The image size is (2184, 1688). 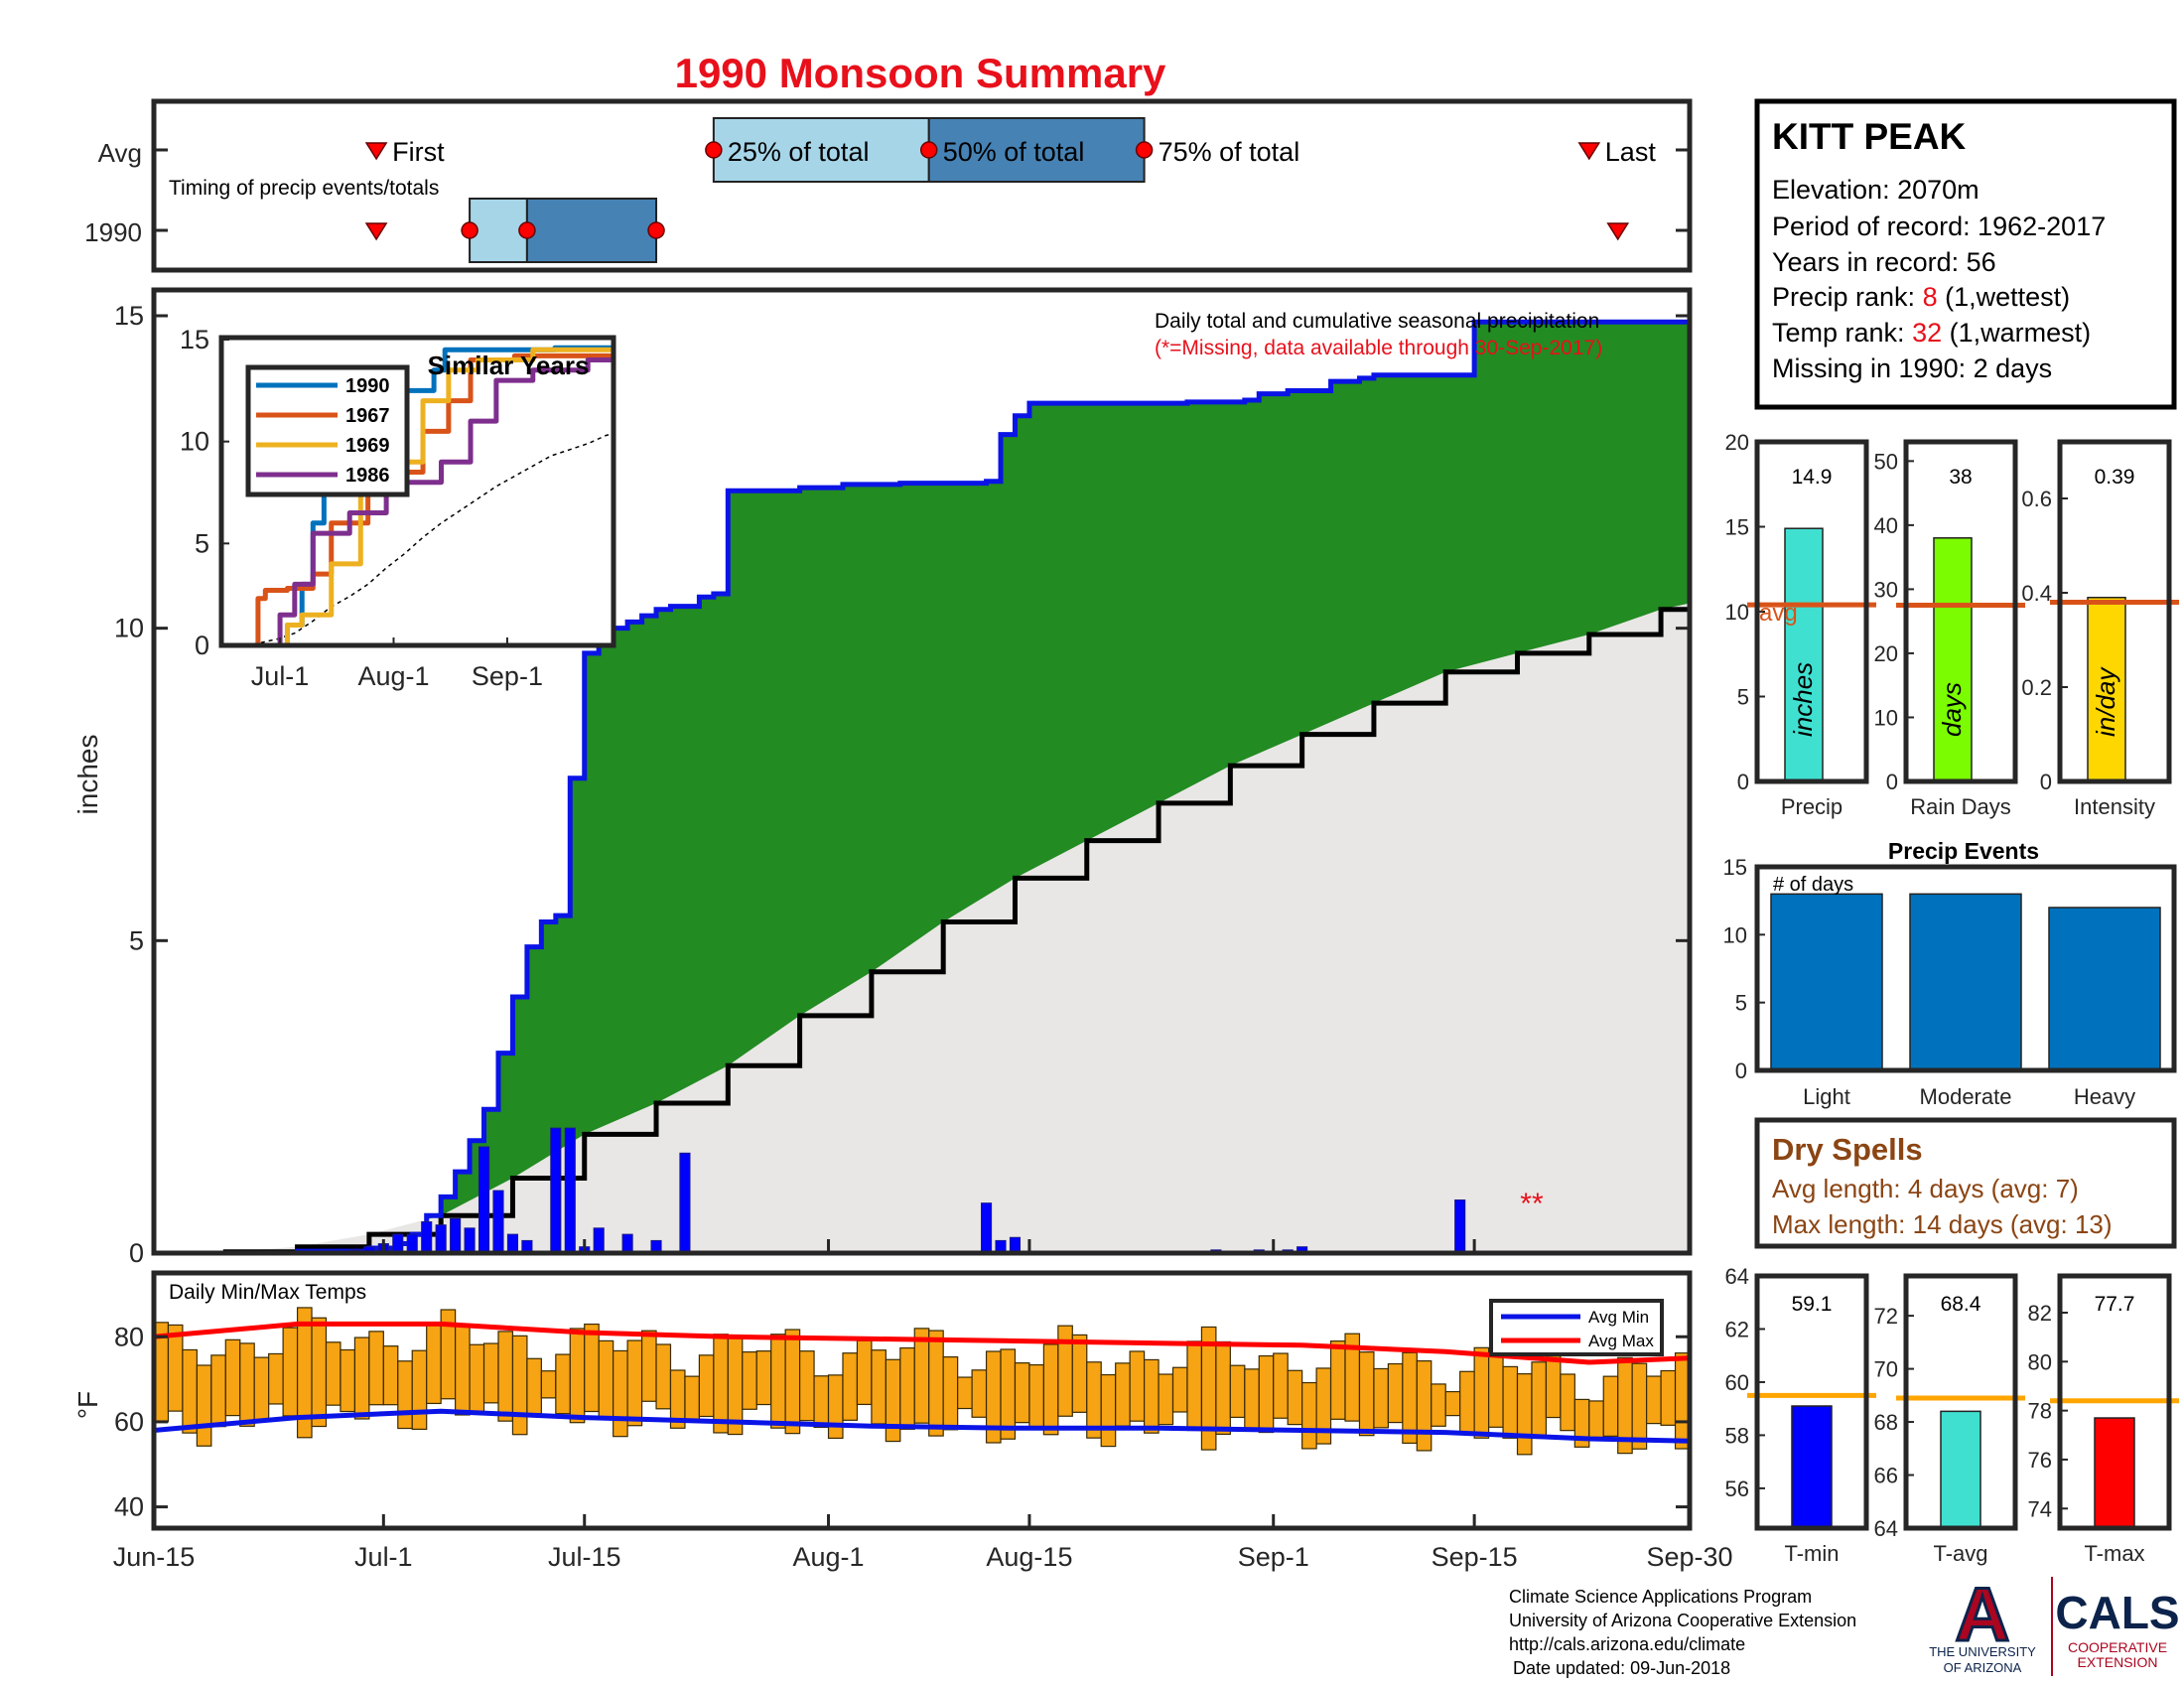 What do you see at coordinates (1960, 611) in the screenshot?
I see `summary-frame` at bounding box center [1960, 611].